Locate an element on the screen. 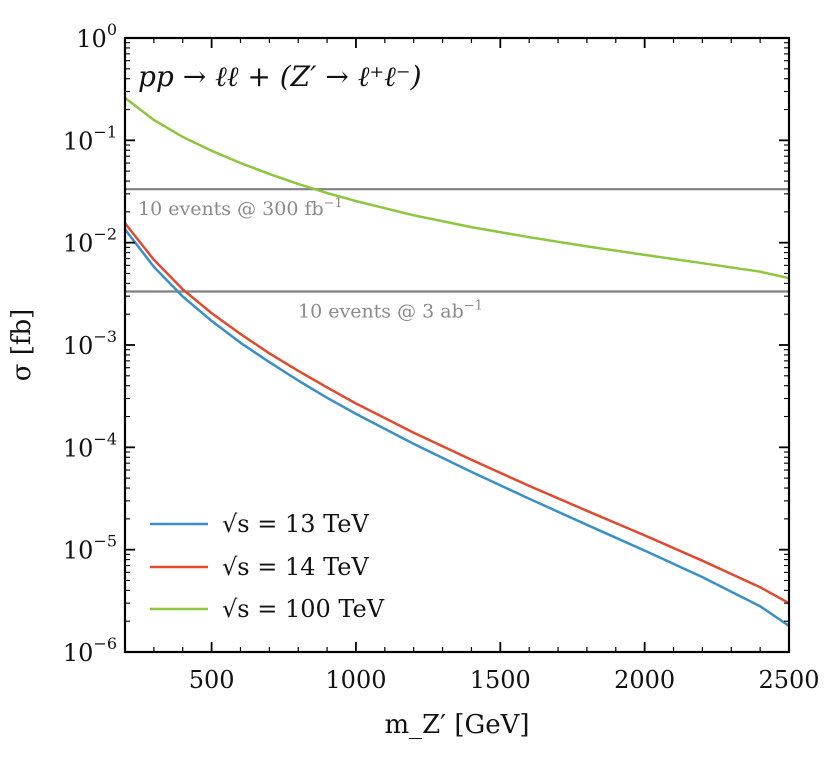  reference-line-label: 10 events @ 300 fb−1 is located at coordinates (240, 208).